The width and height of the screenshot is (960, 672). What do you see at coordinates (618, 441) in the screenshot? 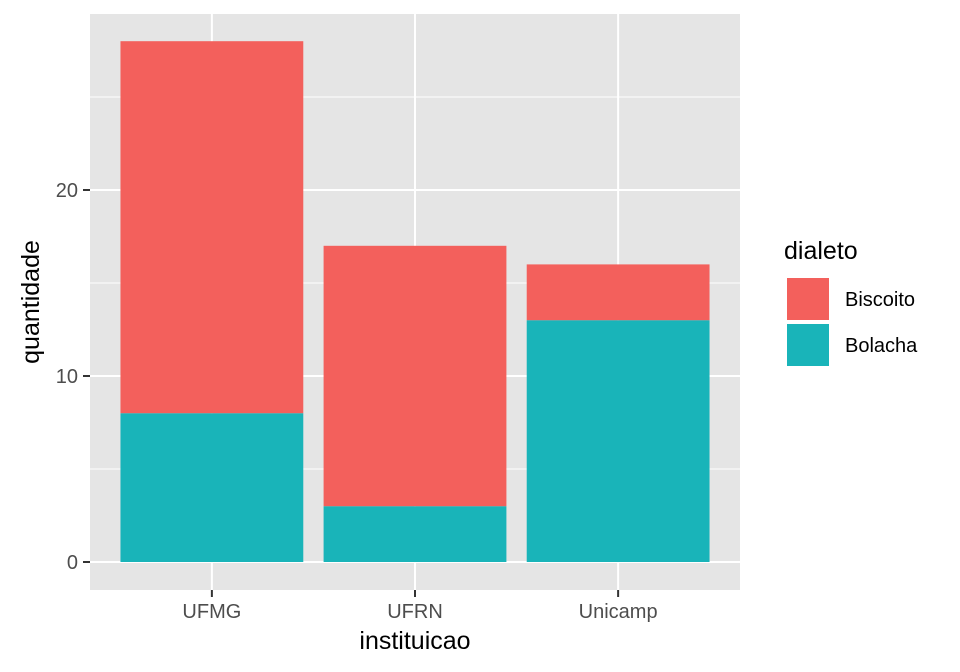
I see `bar-Unicamp-Bolacha` at bounding box center [618, 441].